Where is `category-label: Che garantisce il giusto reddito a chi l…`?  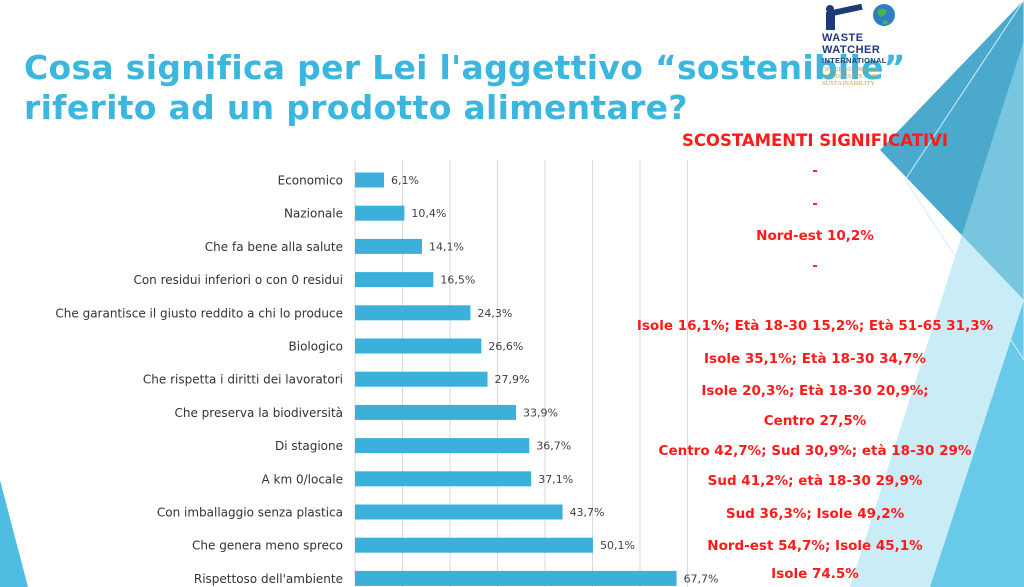
category-label: Che garantisce il giusto reddito a chi l… is located at coordinates (199, 313).